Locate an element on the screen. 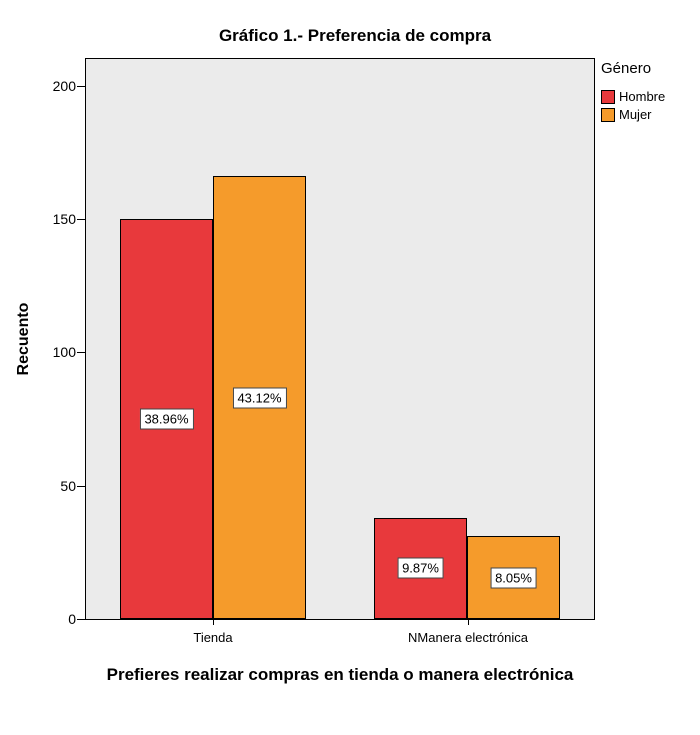 Image resolution: width=700 pixels, height=735 pixels. x-tick-label-tienda: Tienda is located at coordinates (213, 637).